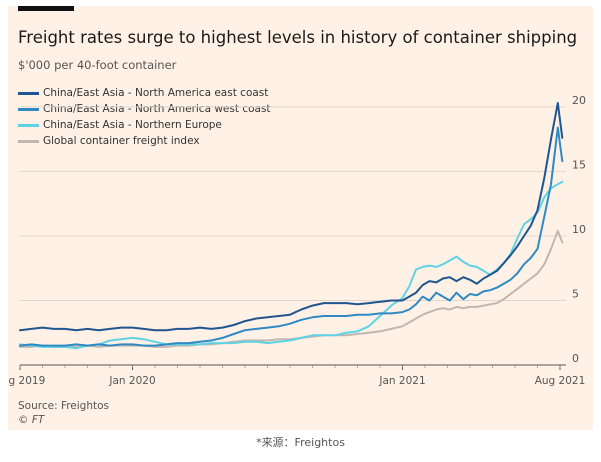 The image size is (601, 462). I want to click on y-tick-label: 0, so click(575, 358).